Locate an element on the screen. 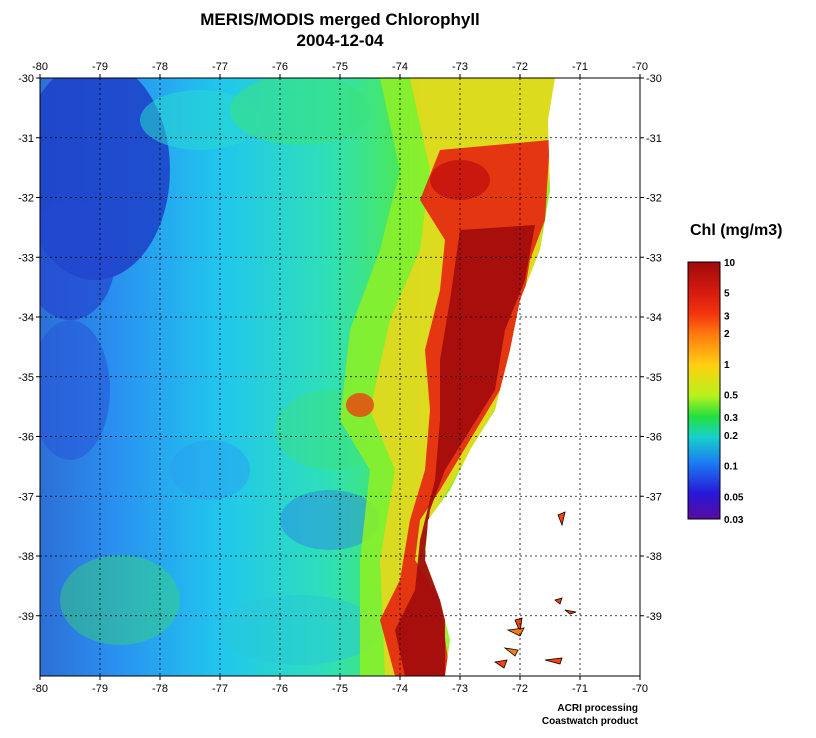  lat-tick-label-left: -35 is located at coordinates (26, 378).